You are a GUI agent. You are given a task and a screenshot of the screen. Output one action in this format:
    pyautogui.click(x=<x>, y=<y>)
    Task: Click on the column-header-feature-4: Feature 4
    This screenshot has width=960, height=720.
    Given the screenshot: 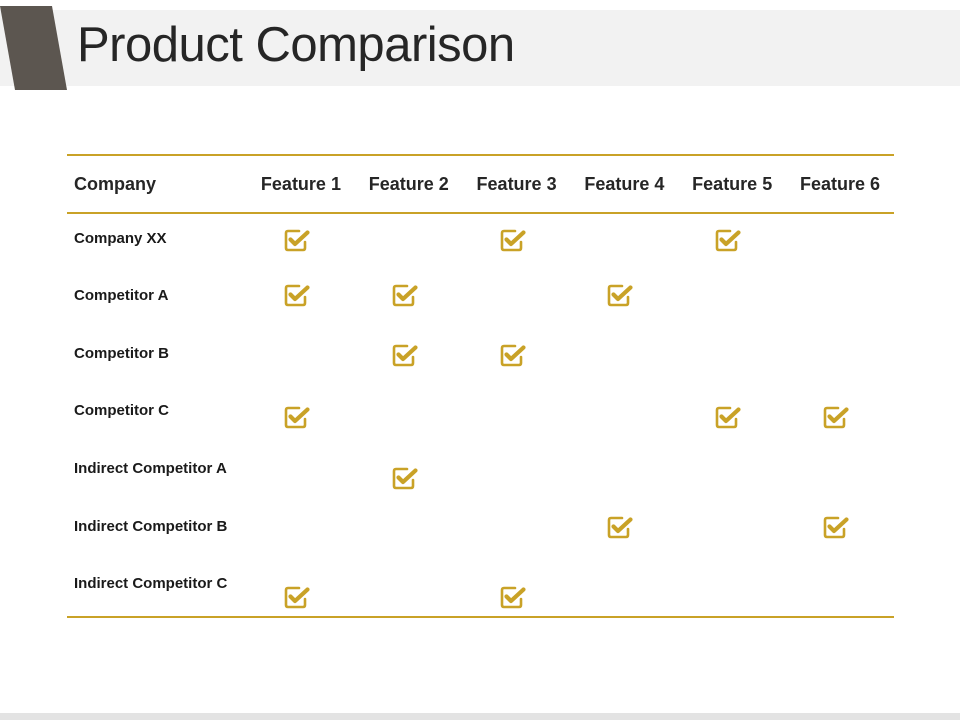 What is the action you would take?
    pyautogui.click(x=624, y=184)
    